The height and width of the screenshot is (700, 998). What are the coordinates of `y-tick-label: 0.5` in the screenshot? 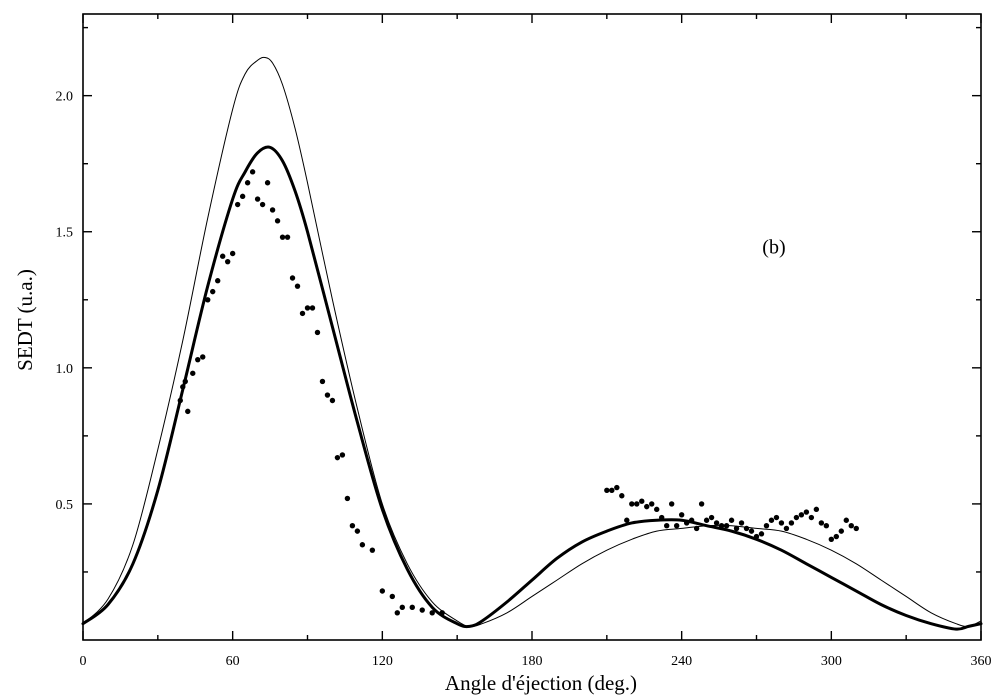 It's located at (65, 505).